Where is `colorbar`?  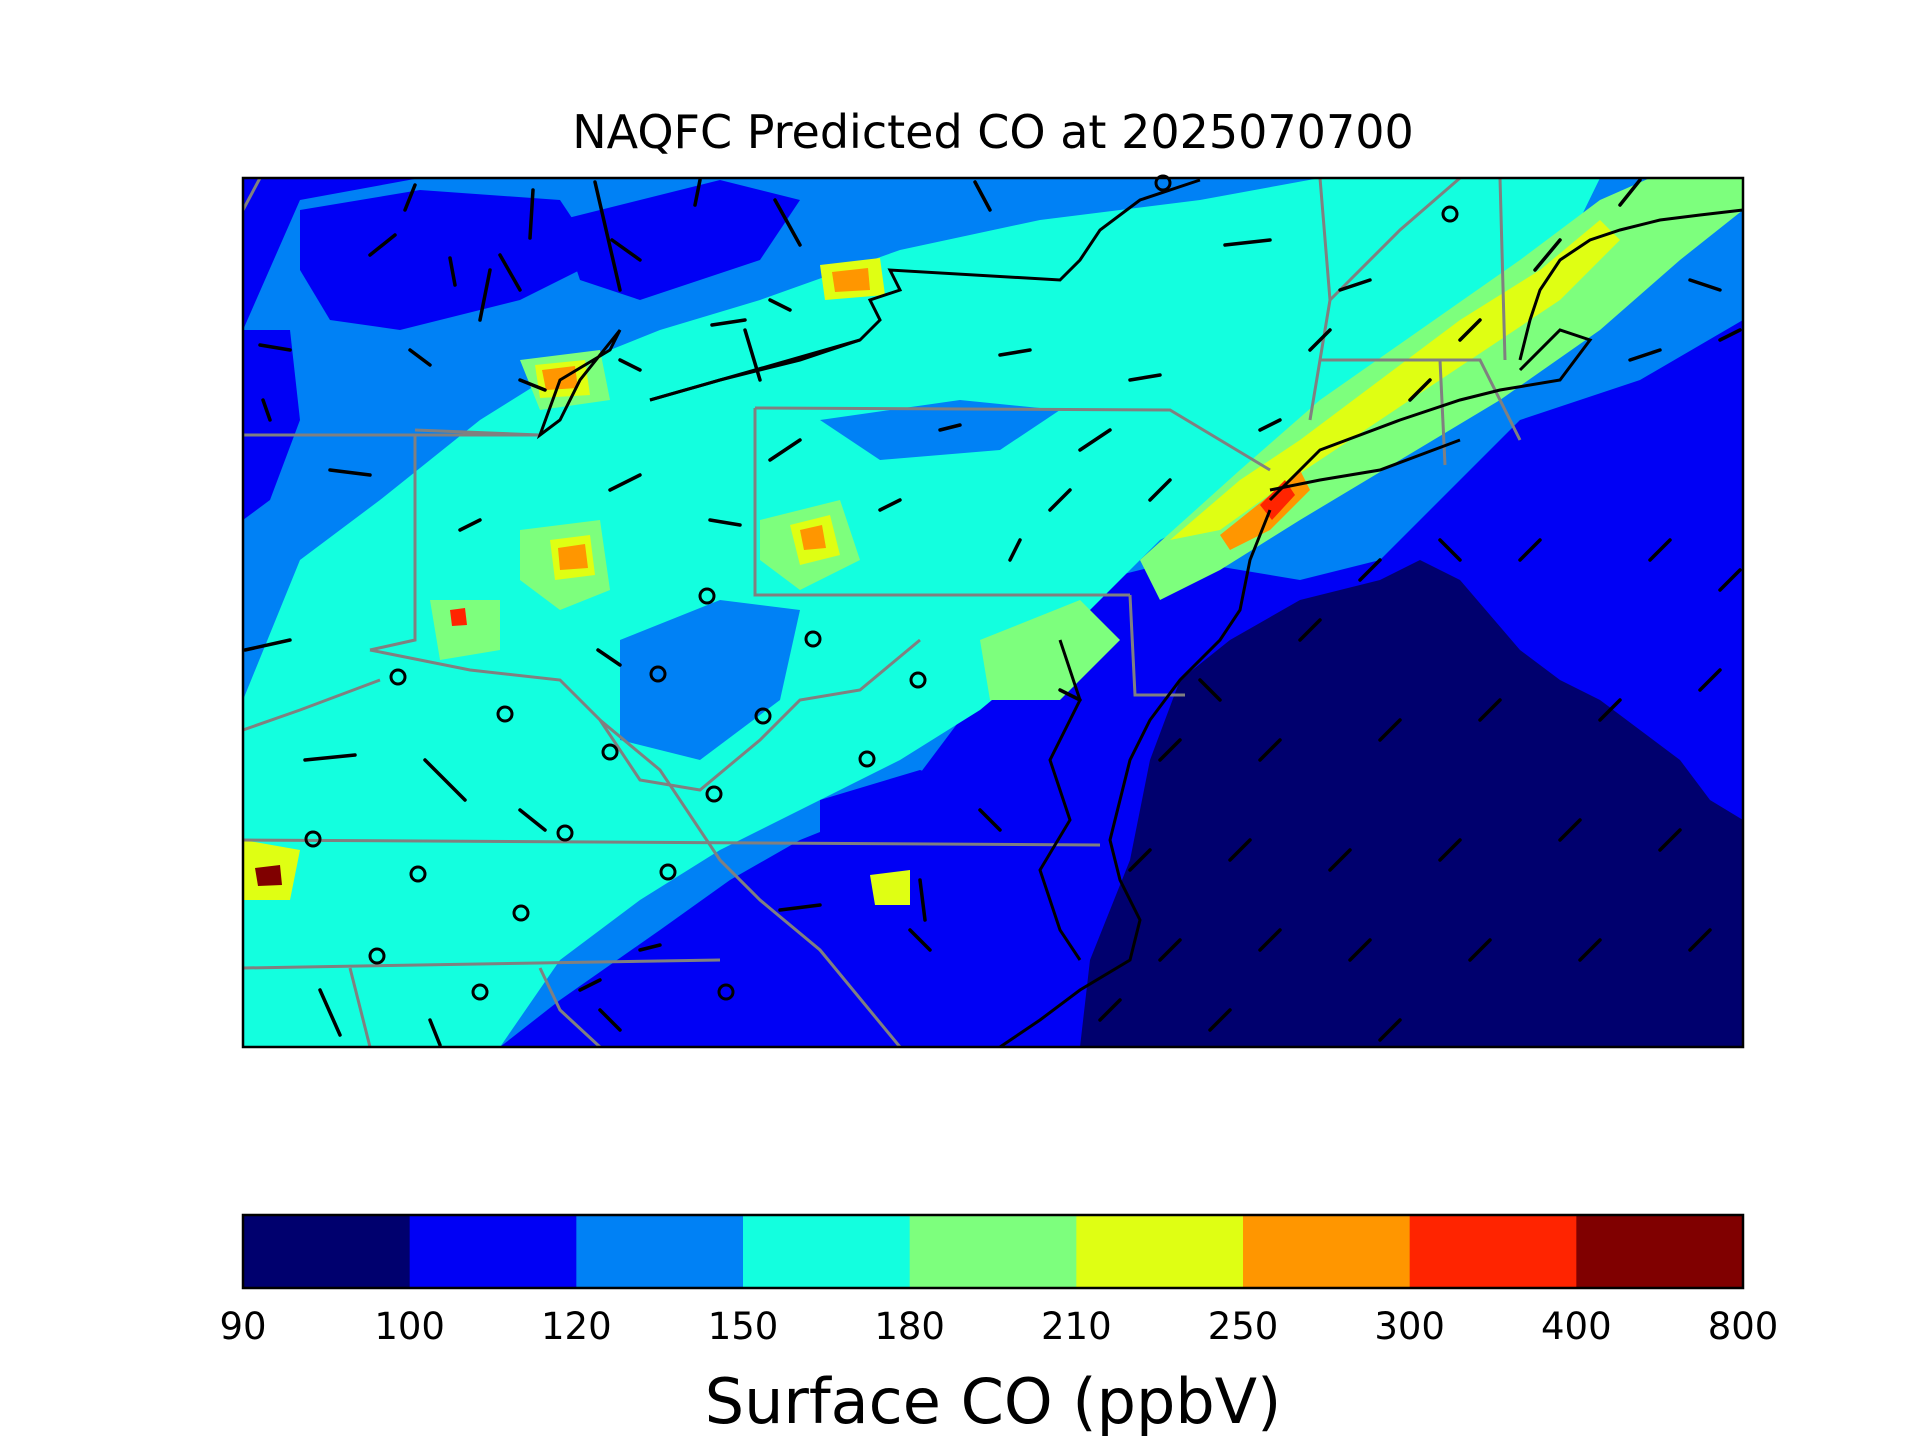 colorbar is located at coordinates (993, 1251).